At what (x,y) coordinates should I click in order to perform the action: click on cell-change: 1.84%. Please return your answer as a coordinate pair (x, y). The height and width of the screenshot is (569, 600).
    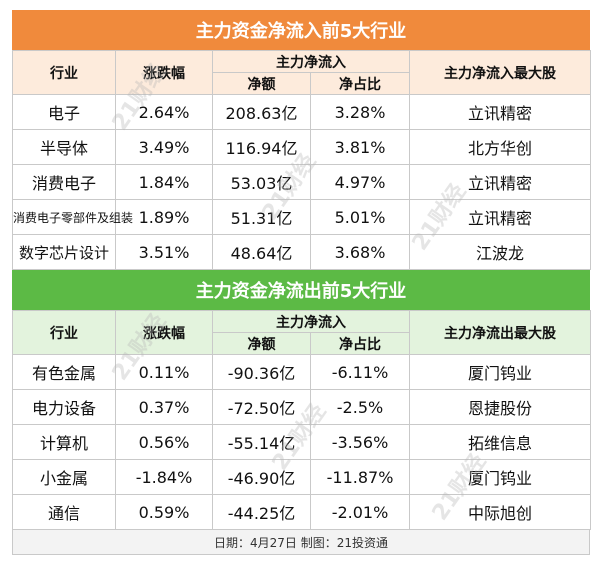
    Looking at the image, I should click on (164, 182).